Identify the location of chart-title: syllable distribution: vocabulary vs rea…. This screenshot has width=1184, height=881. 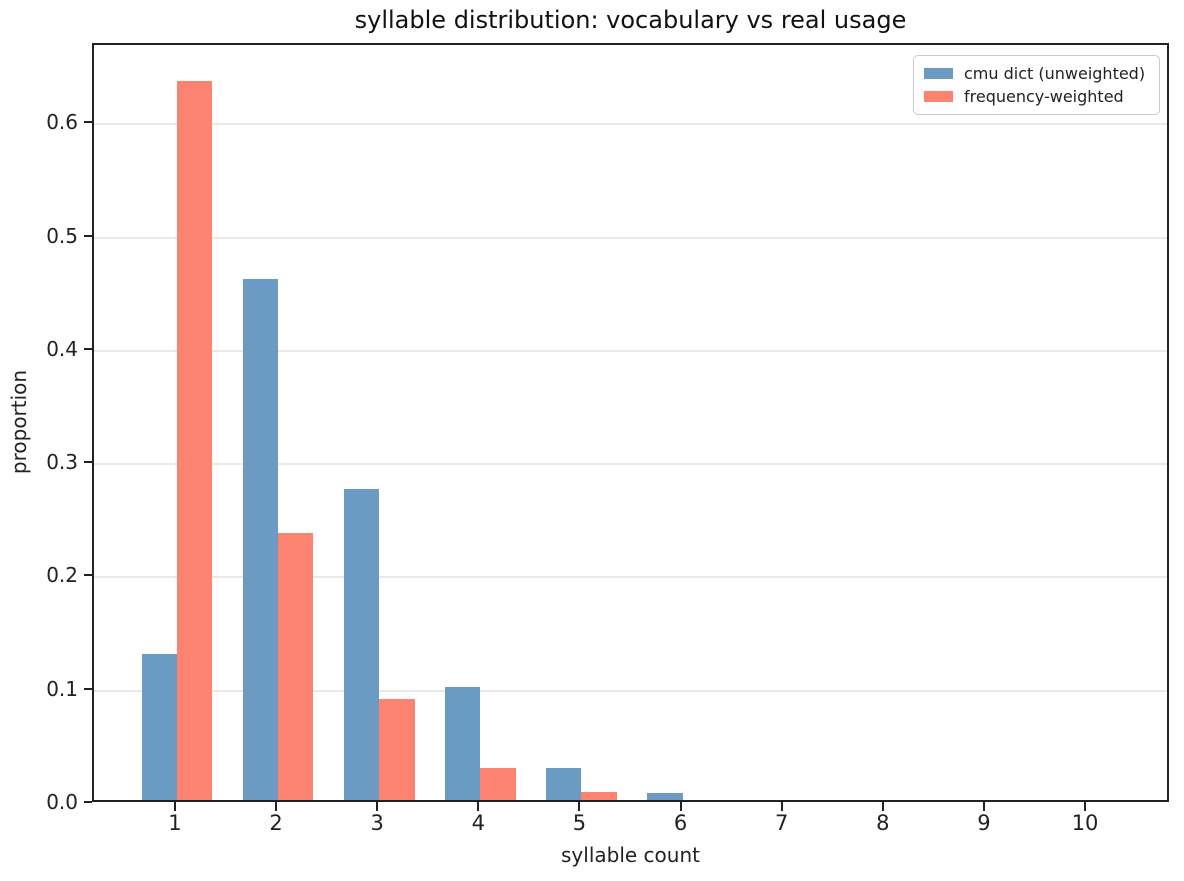
(630, 20).